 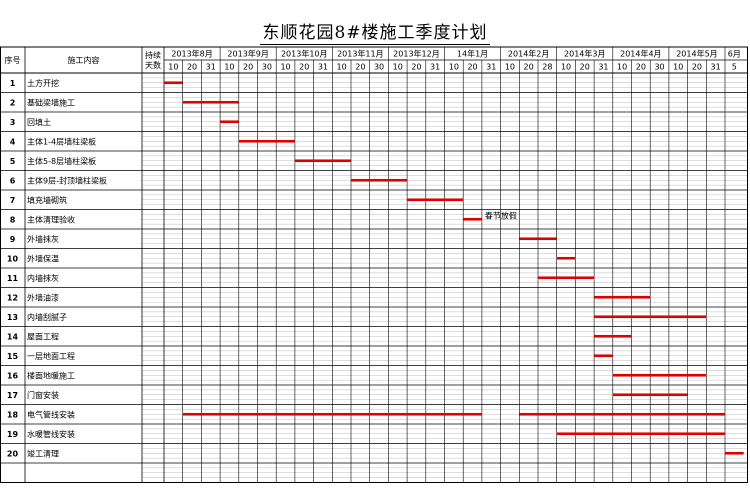 What do you see at coordinates (43, 453) in the screenshot?
I see `task-name: 竣工清理` at bounding box center [43, 453].